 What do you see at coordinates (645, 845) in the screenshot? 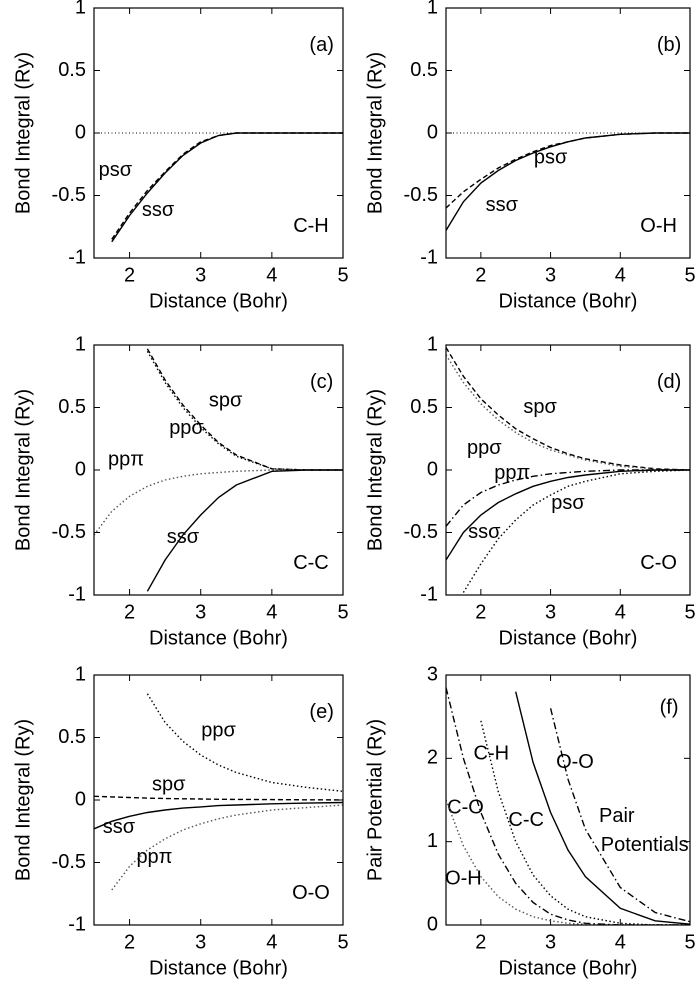
I see `annotation: Potentials` at bounding box center [645, 845].